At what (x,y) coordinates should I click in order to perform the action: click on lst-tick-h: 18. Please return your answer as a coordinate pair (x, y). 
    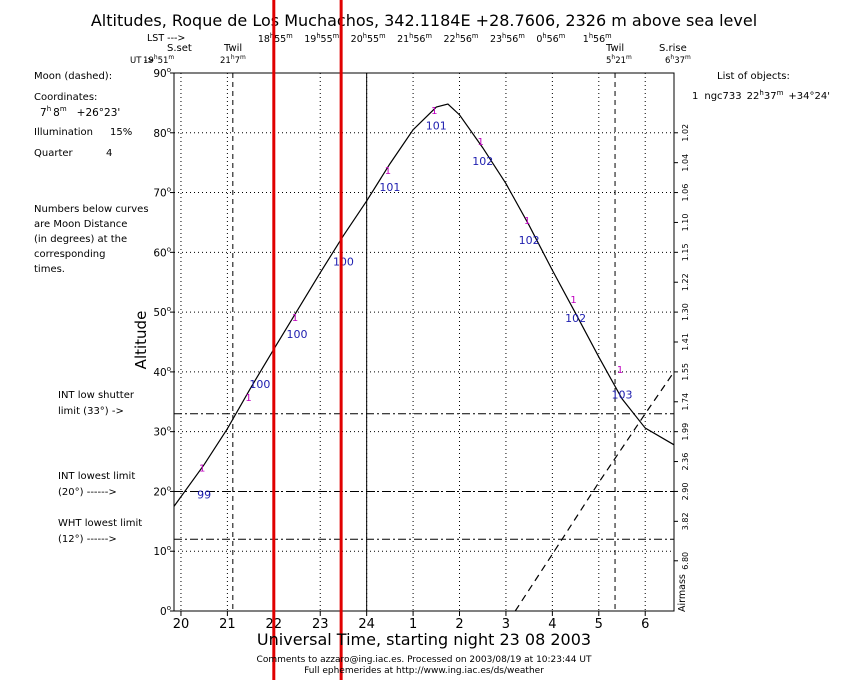
    Looking at the image, I should click on (264, 39).